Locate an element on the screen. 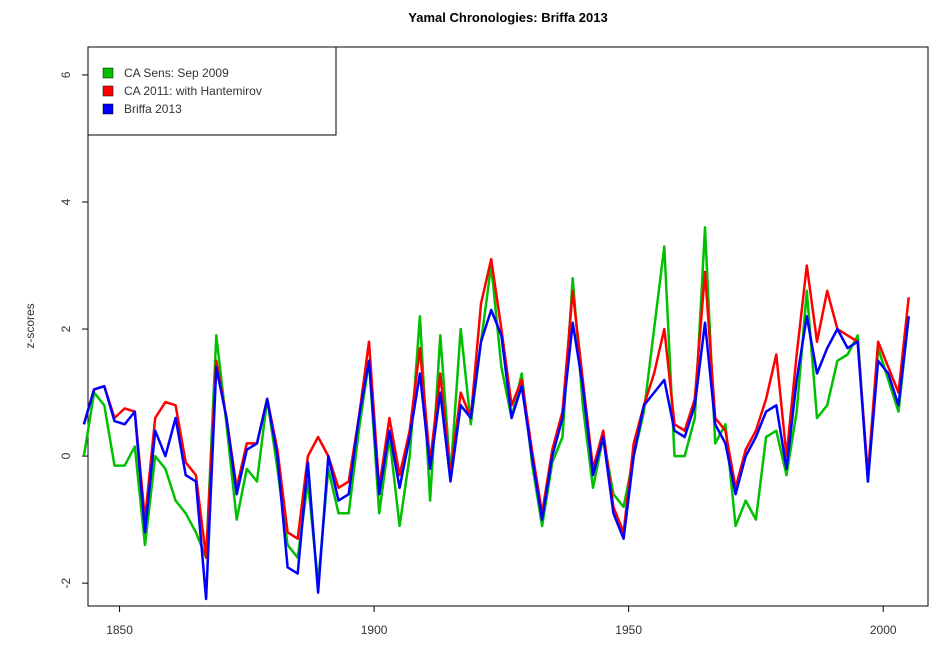 The image size is (931, 650). legend-label: CA Sens: Sep 2009 is located at coordinates (176, 73).